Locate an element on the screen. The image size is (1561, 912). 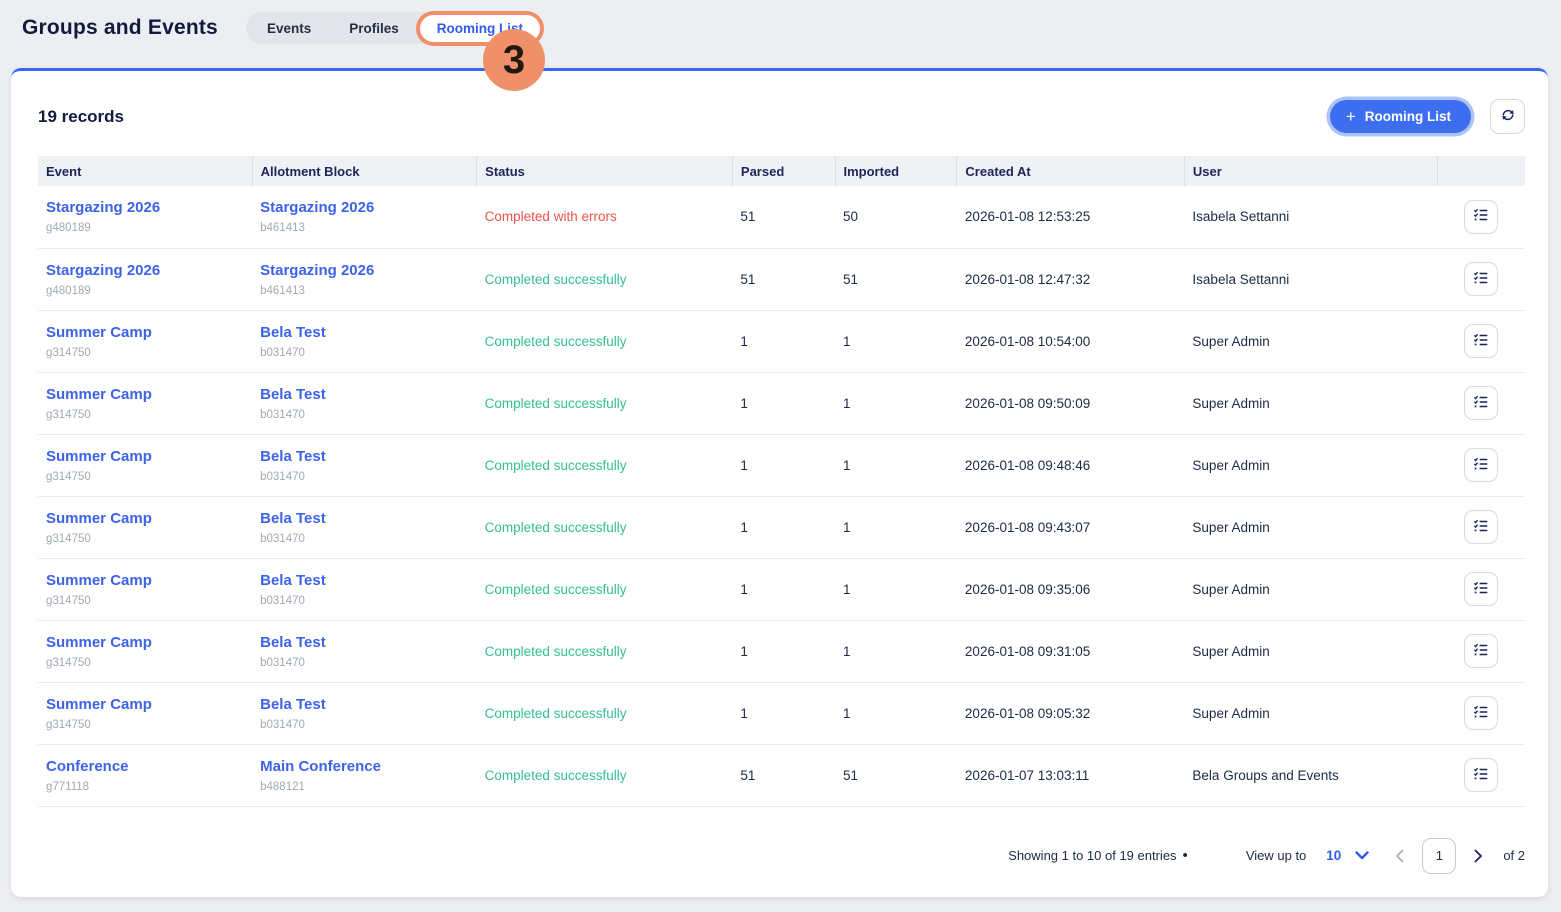
refresh-button is located at coordinates (1507, 116).